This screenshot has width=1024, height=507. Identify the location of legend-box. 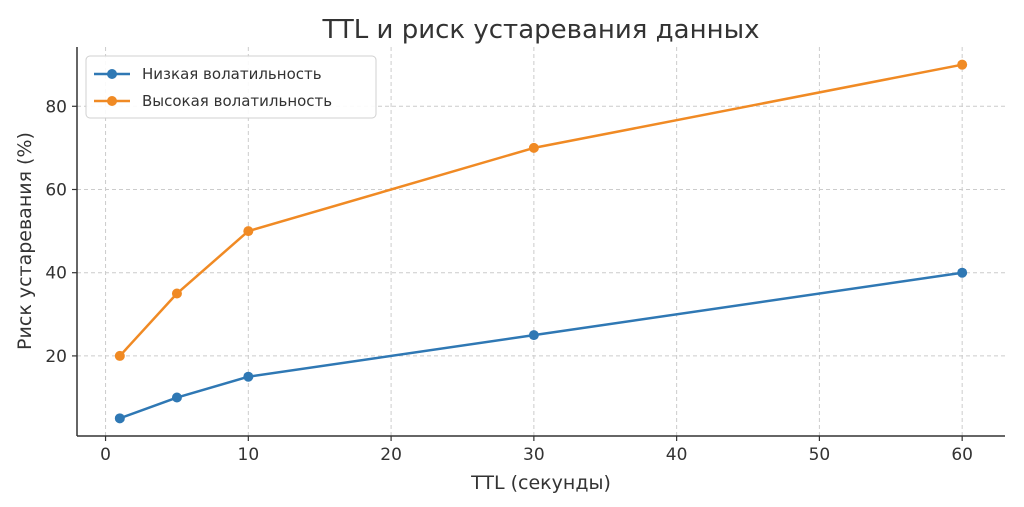
(231, 87).